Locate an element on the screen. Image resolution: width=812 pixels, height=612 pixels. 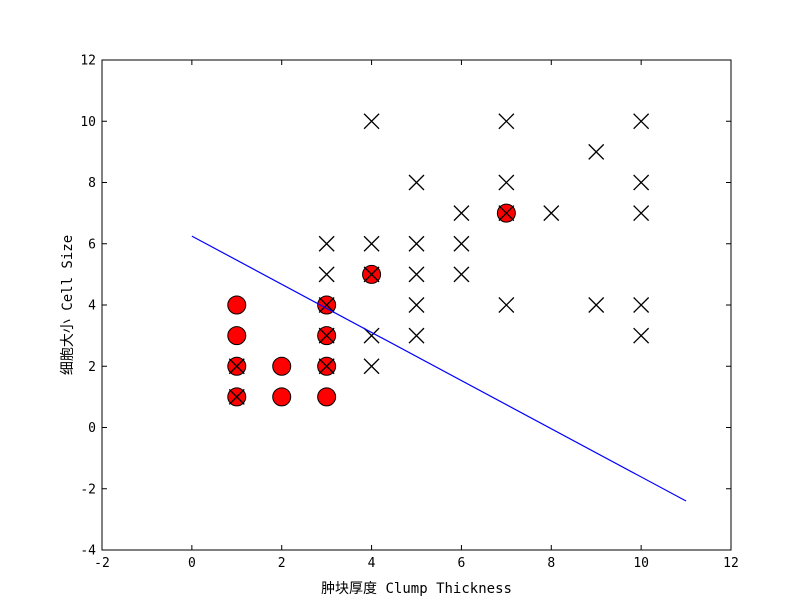
x-tick-label: 10 is located at coordinates (641, 563).